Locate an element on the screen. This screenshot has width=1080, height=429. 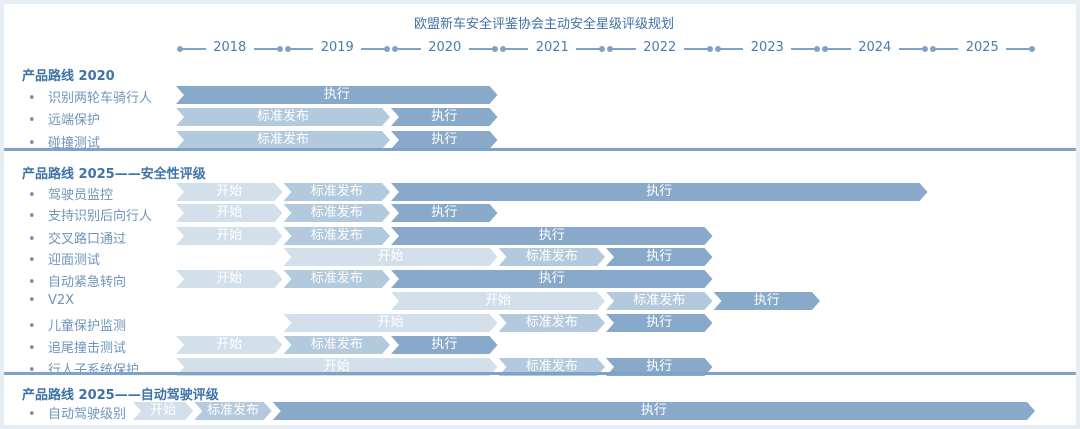
row-label: • 远端保护 is located at coordinates (64, 118).